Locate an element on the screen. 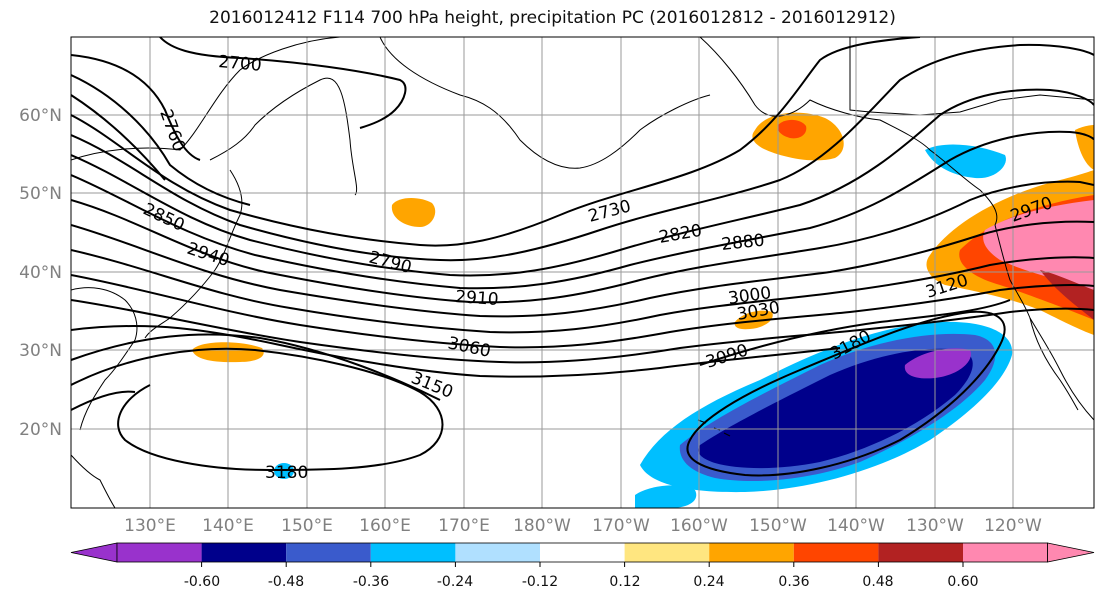 This screenshot has width=1105, height=601. contour-m is located at coordinates (103, 400).